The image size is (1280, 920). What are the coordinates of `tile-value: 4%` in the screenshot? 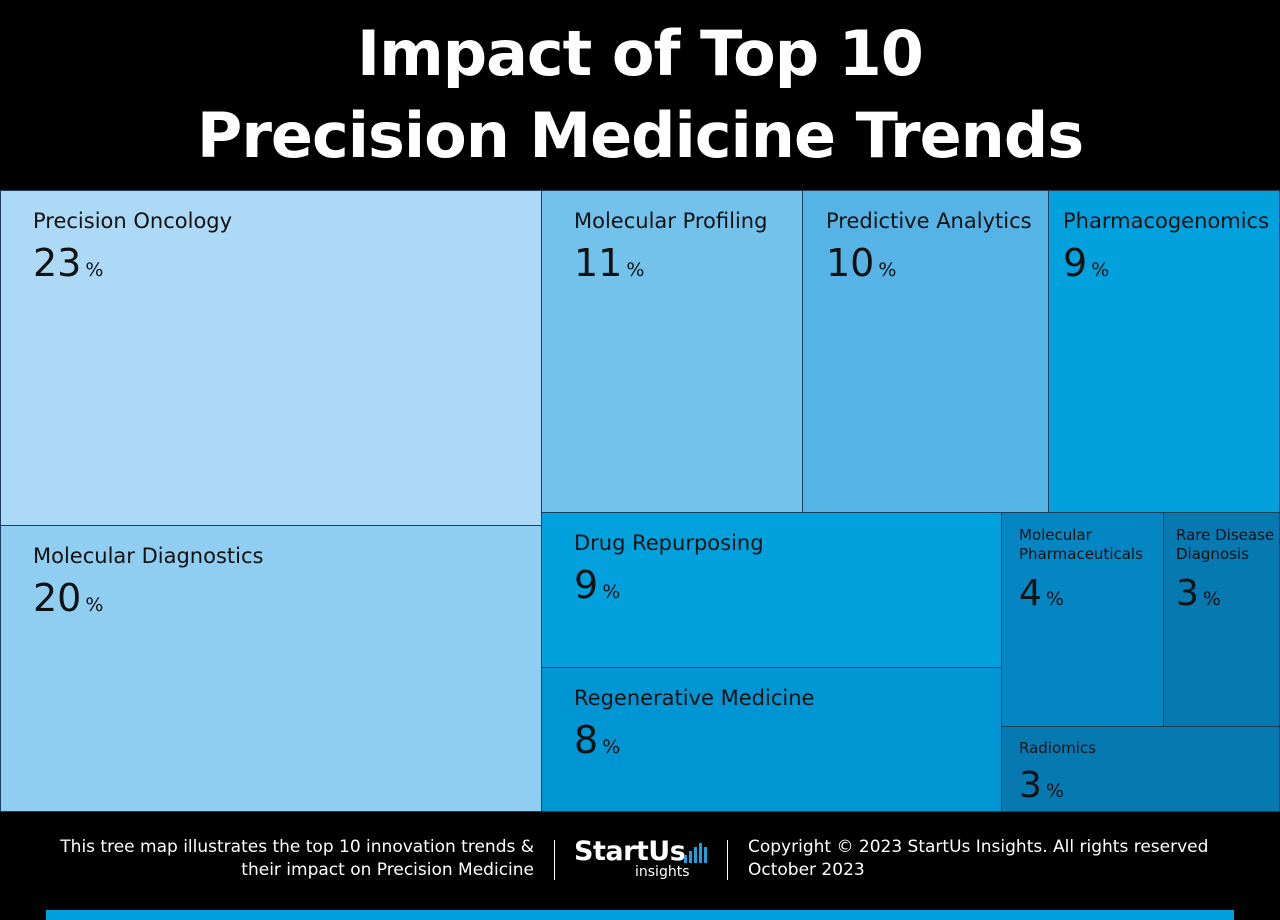 It's located at (1041, 593).